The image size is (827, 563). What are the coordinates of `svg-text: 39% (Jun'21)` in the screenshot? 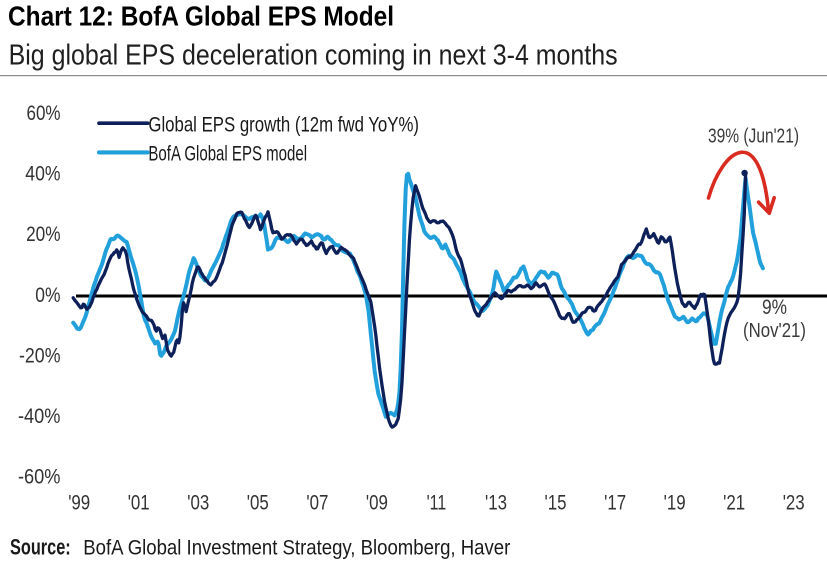 It's located at (753, 137).